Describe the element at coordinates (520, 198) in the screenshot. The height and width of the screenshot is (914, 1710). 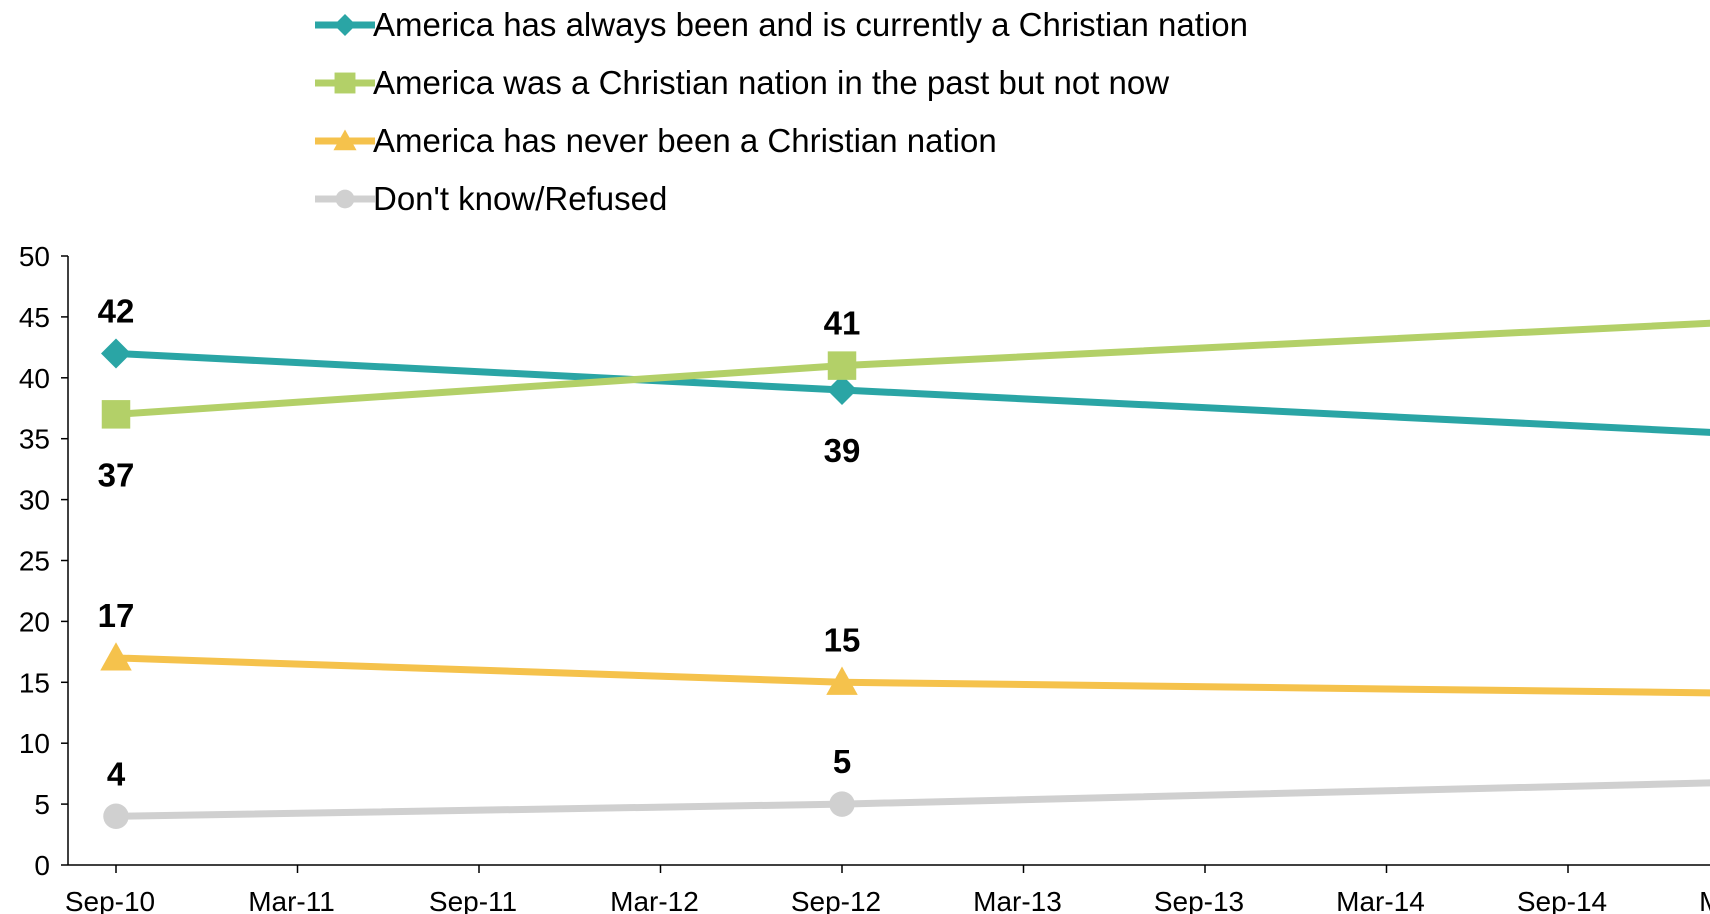
I see `legend-label: Don't know/Refused` at that location.